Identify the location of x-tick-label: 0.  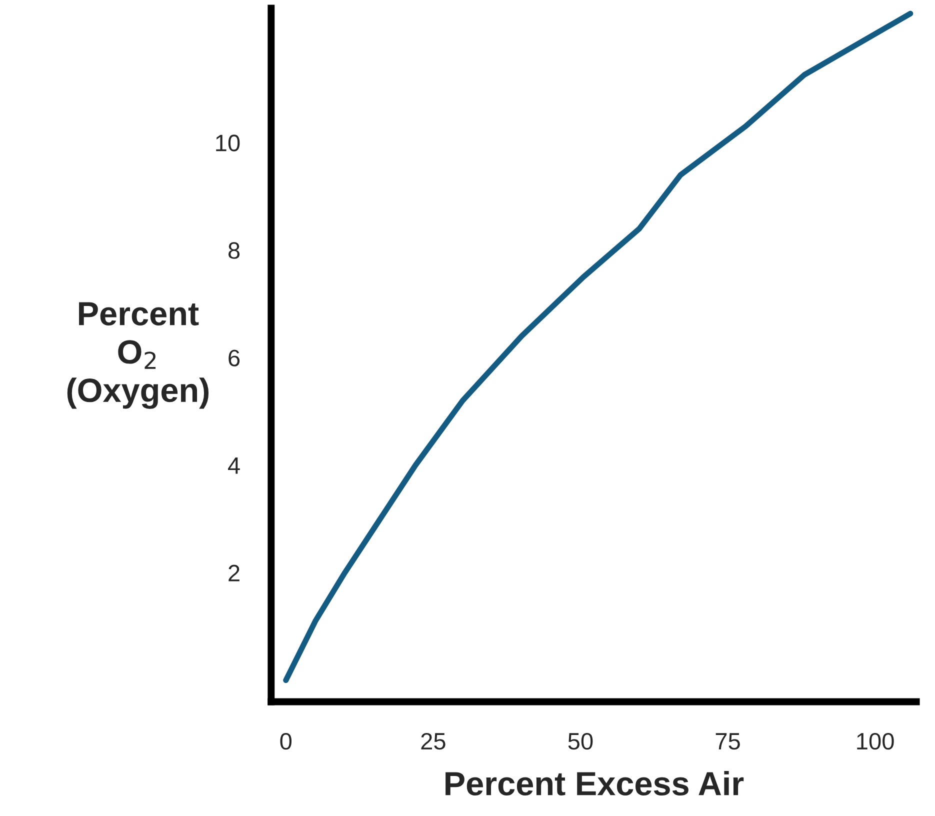
(286, 741).